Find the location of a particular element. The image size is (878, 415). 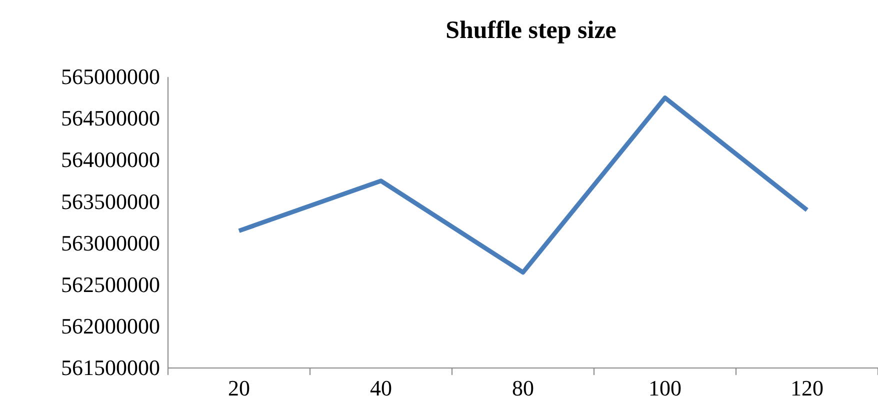

y-tick-label: 563500000 is located at coordinates (110, 201).